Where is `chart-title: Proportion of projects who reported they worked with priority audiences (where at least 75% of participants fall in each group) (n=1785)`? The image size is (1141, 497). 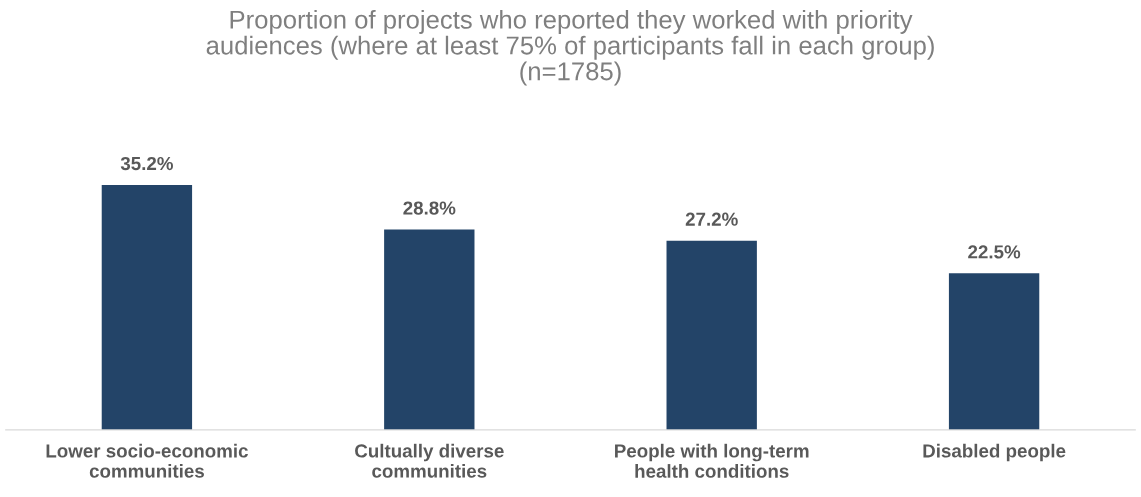 chart-title: Proportion of projects who reported they worked with priority audiences (where at least 75% of participants fall in each group) (n=1785) is located at coordinates (570, 47).